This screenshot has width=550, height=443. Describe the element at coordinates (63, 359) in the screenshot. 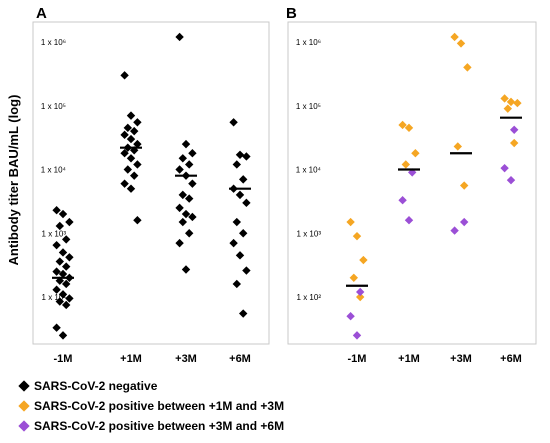

I see `x-tick-label: -1M` at that location.